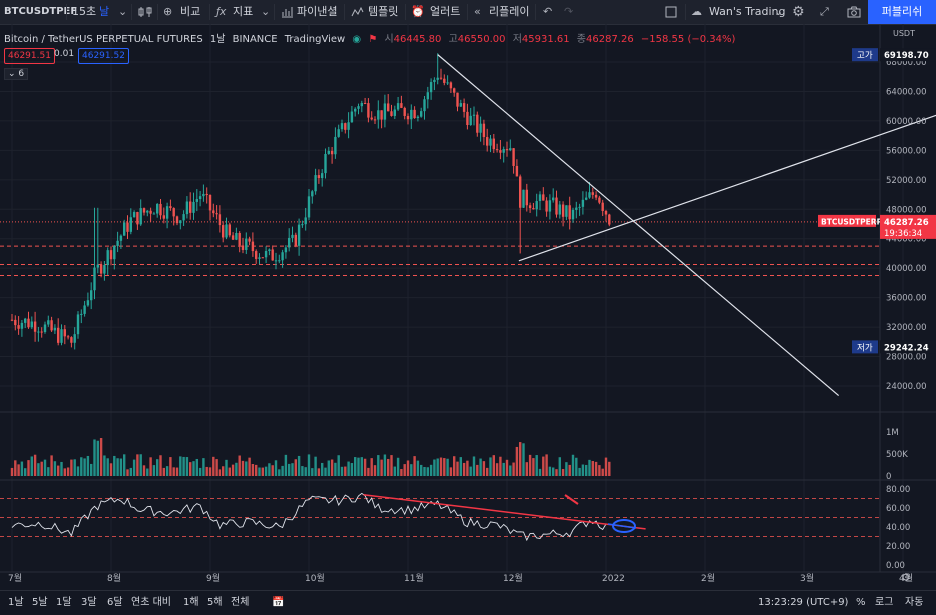  I want to click on layout-name: Wan's Trading, so click(747, 11).